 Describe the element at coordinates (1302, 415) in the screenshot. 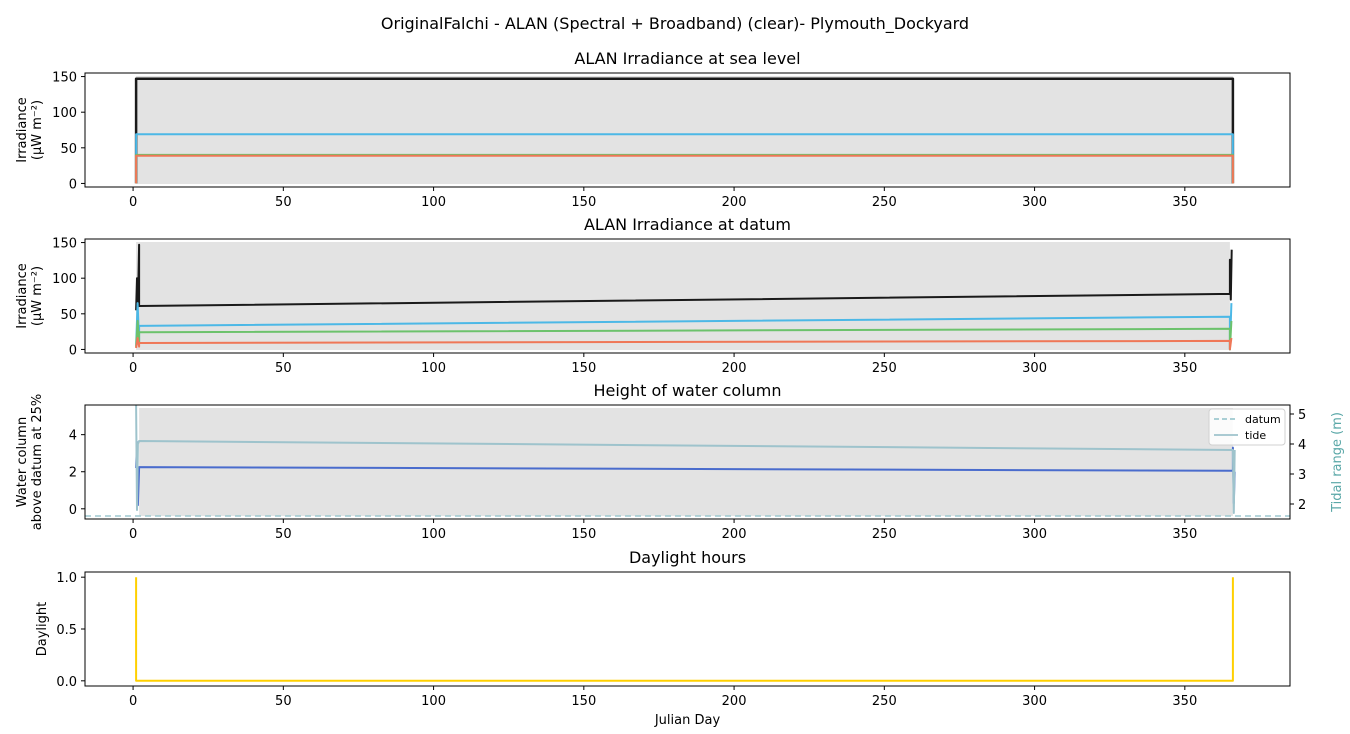

I see `y2-tick-label: 5` at that location.